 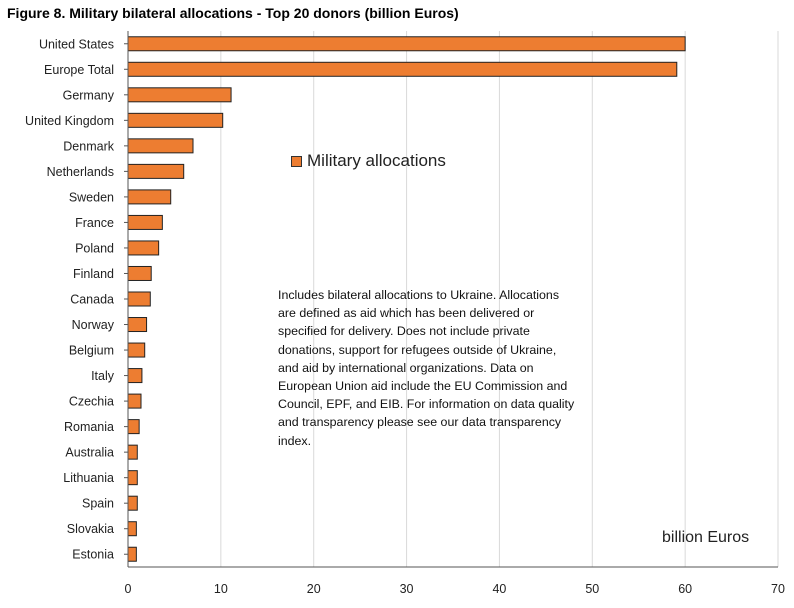 What do you see at coordinates (94, 223) in the screenshot?
I see `y-tick-label: France` at bounding box center [94, 223].